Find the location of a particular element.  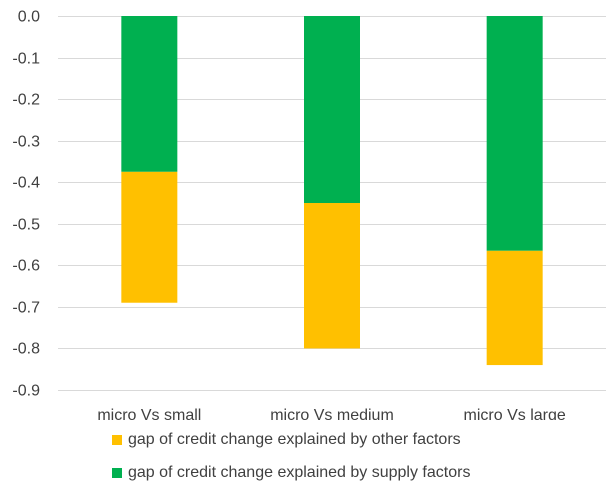

y-tick-label: -0.6 is located at coordinates (26, 266).